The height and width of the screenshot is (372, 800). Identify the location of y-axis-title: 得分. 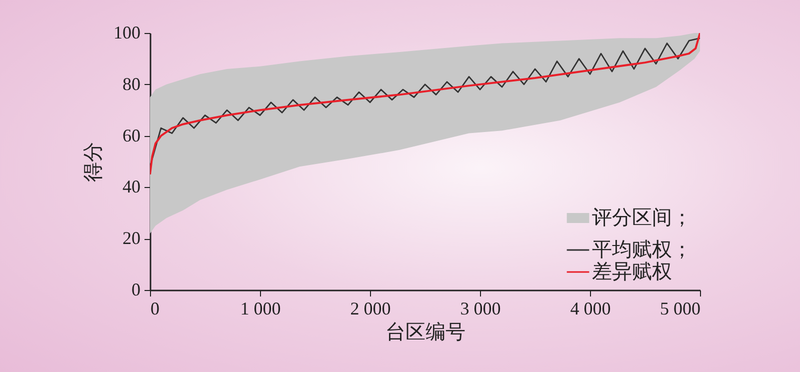
(93, 162).